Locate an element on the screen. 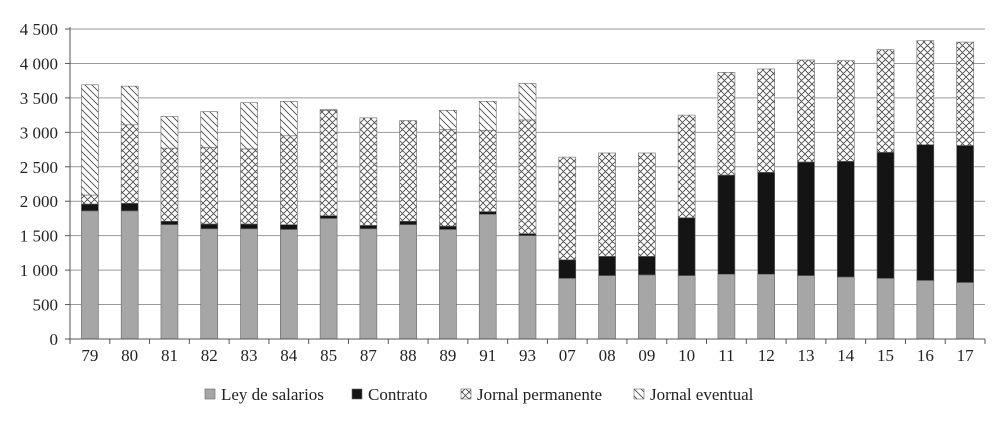 Image resolution: width=1000 pixels, height=423 pixels. x-tick-label: 89 is located at coordinates (447, 355).